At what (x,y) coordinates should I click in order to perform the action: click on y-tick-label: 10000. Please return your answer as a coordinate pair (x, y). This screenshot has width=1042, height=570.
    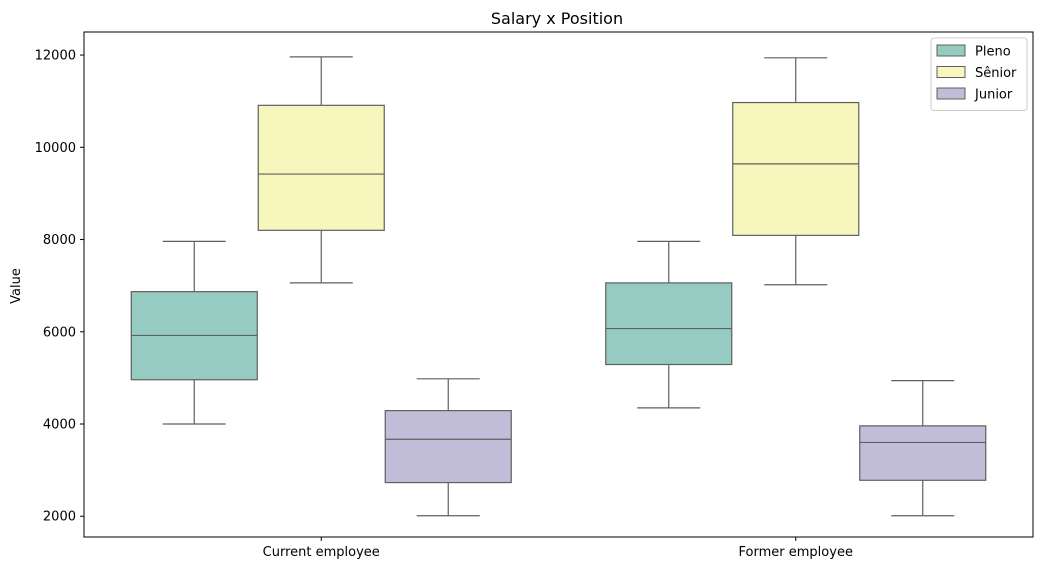
    Looking at the image, I should click on (55, 148).